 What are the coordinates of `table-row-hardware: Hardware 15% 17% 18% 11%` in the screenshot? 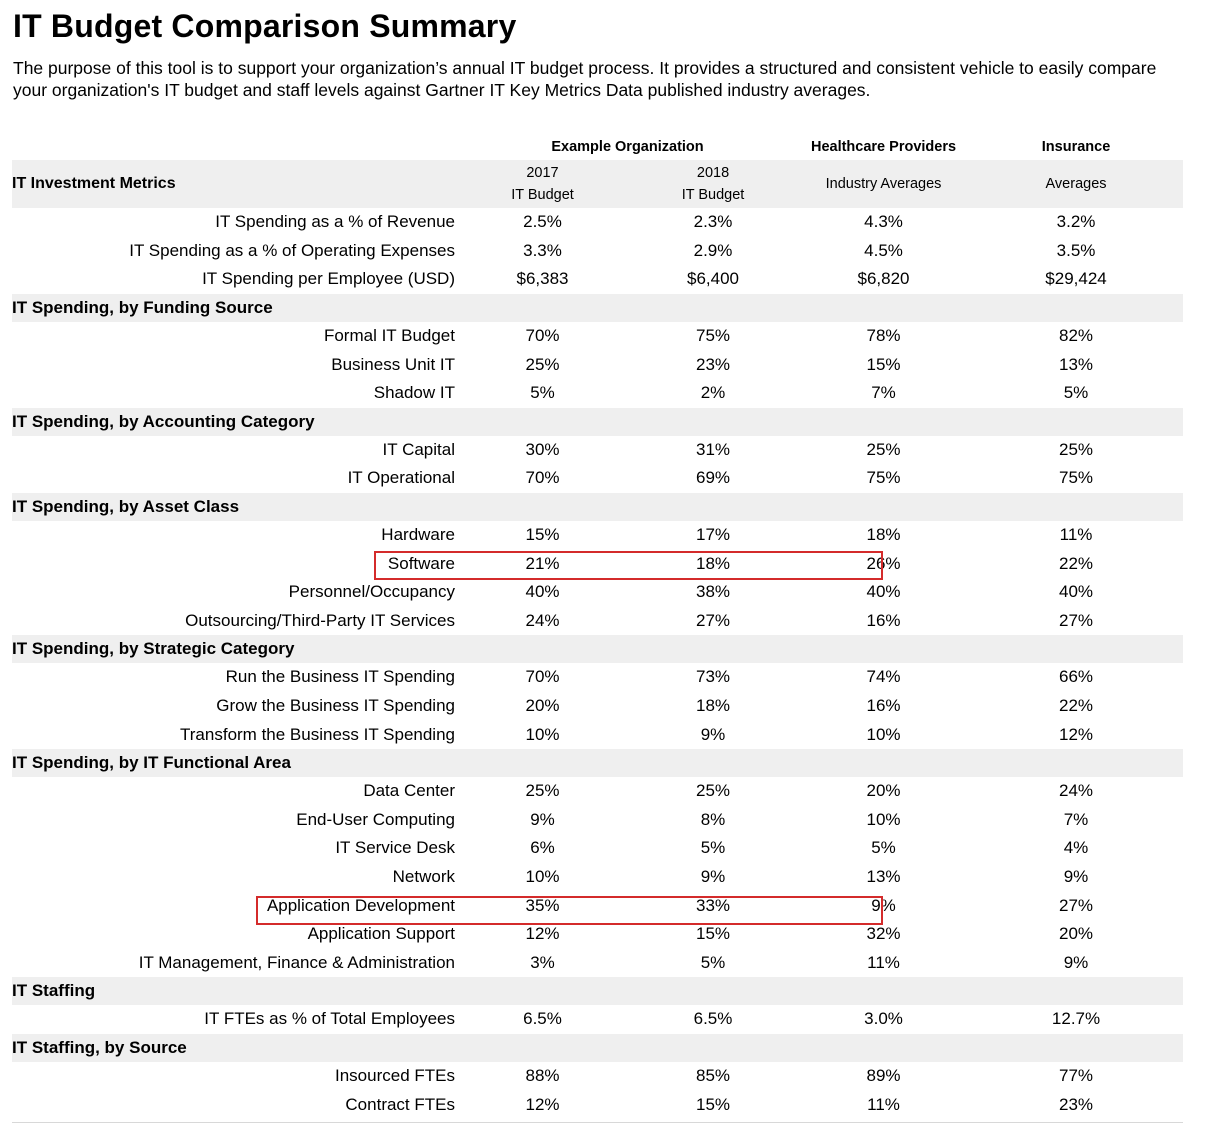 It's located at (597, 535).